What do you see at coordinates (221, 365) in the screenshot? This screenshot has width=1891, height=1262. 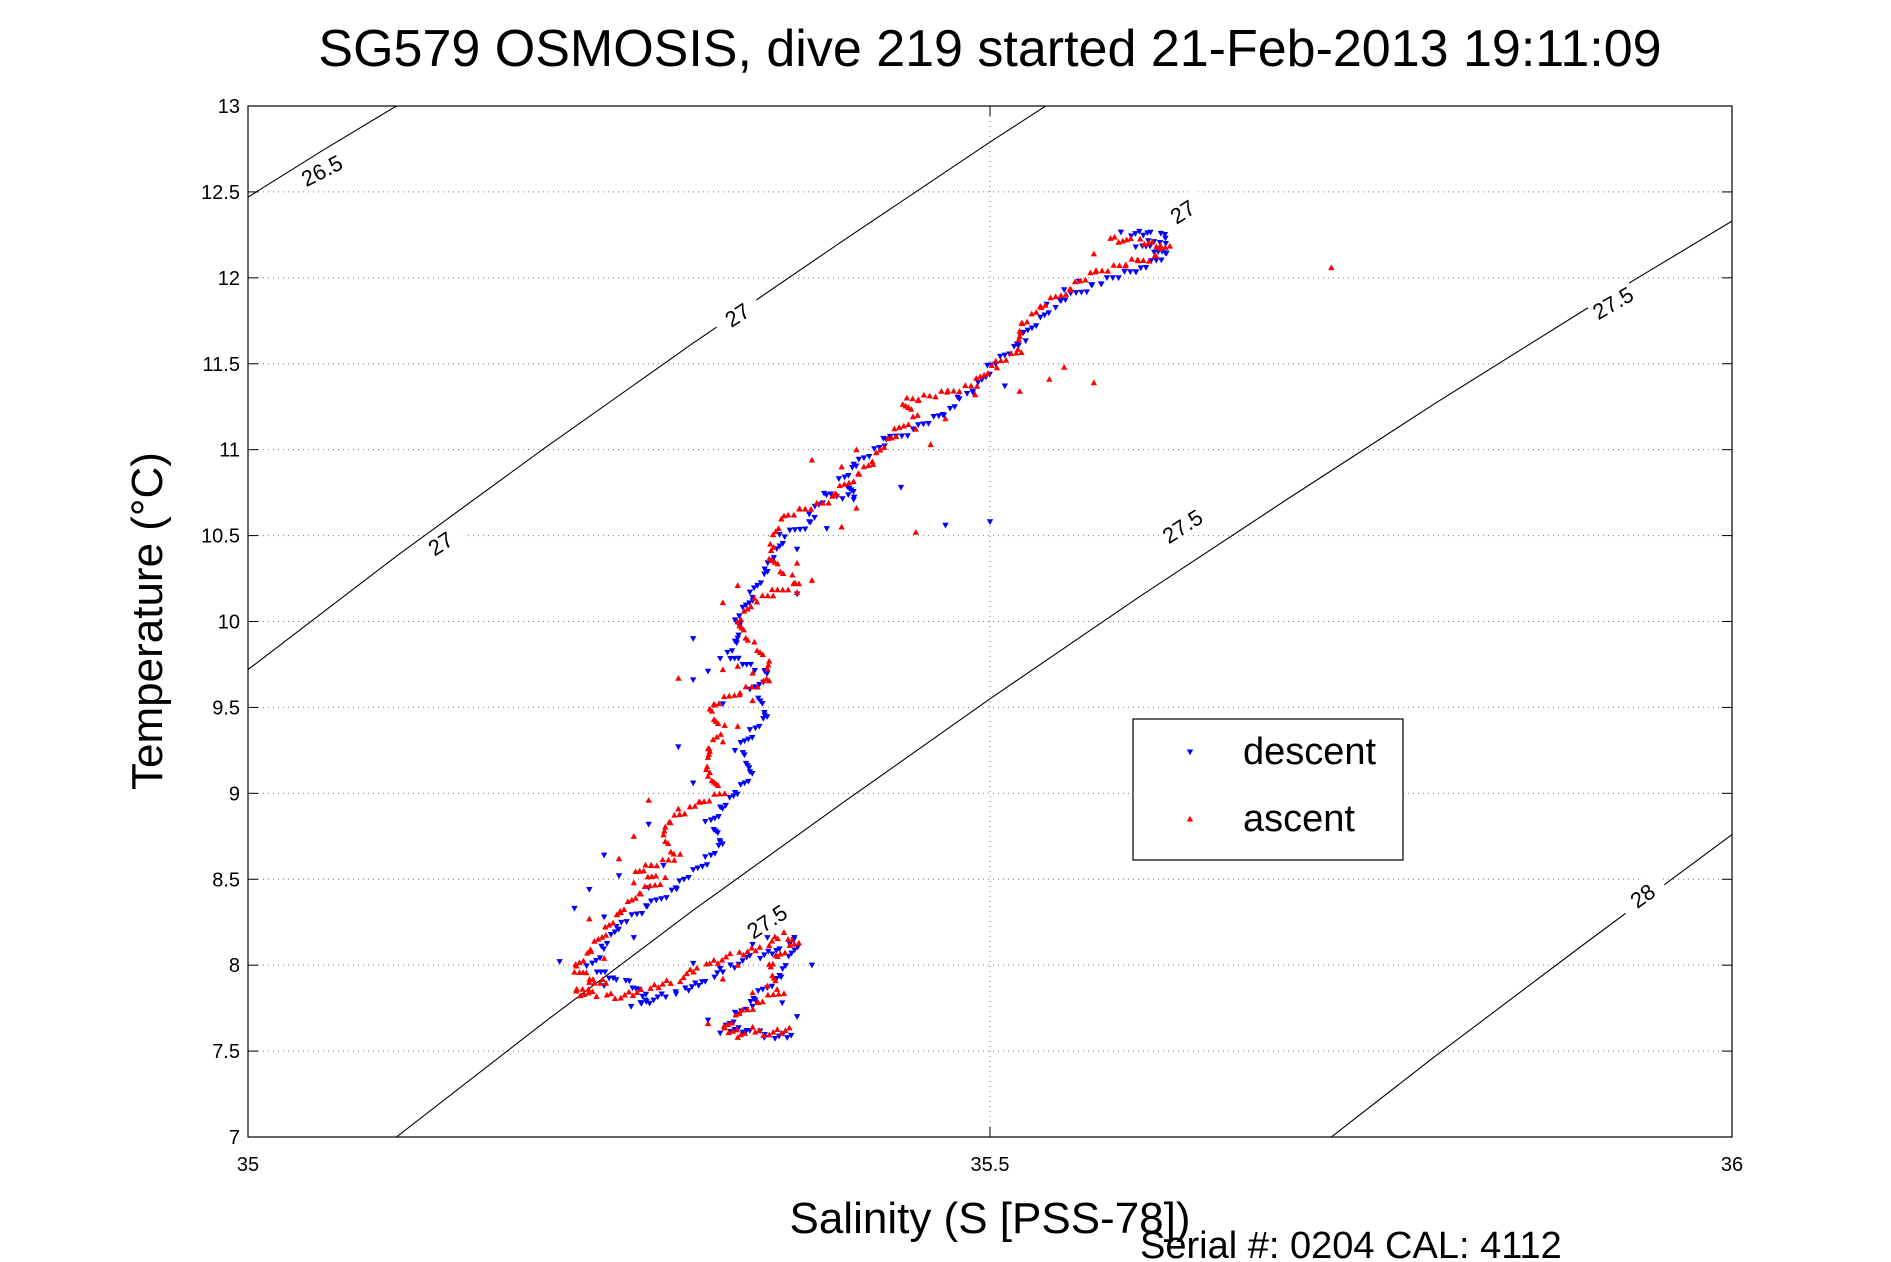 I see `y-tick-label: 11.5` at bounding box center [221, 365].